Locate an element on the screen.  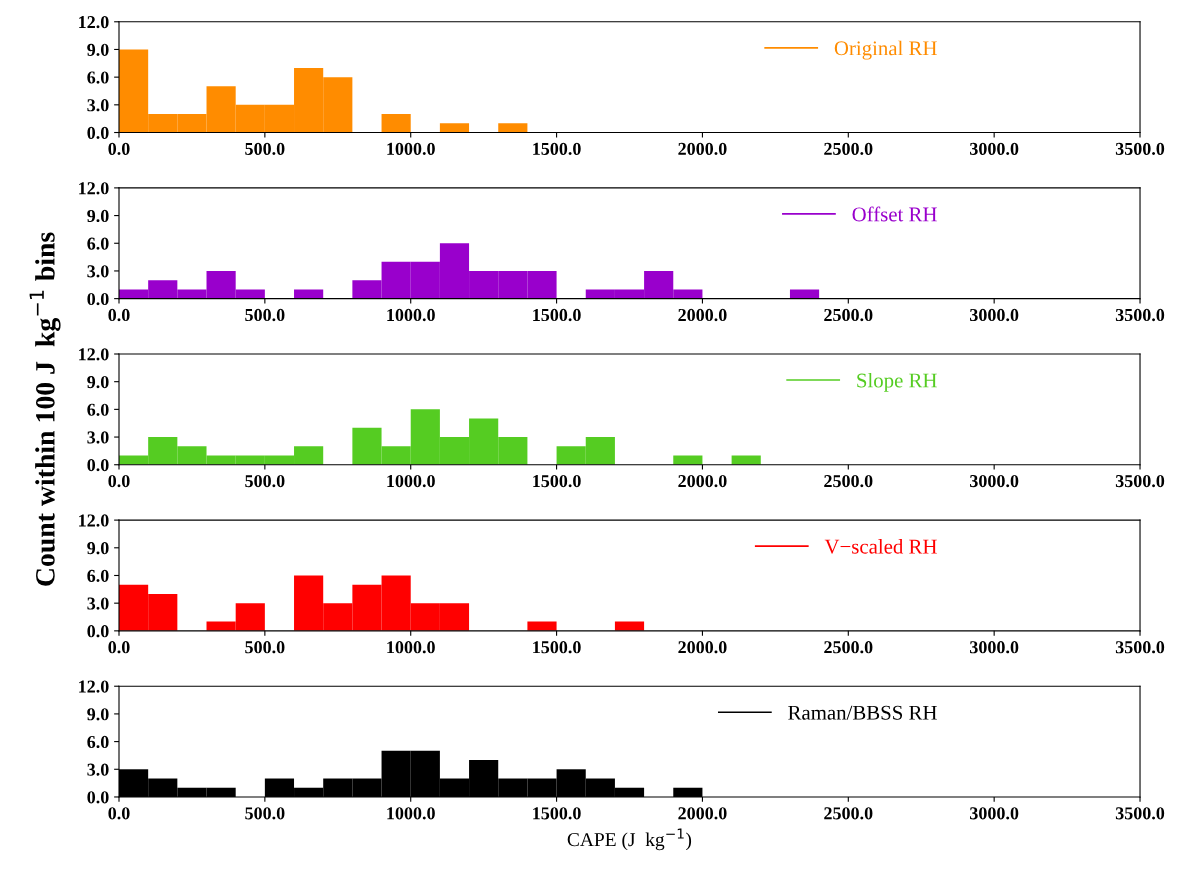
legend-label: Raman/BBSS RH is located at coordinates (862, 712).